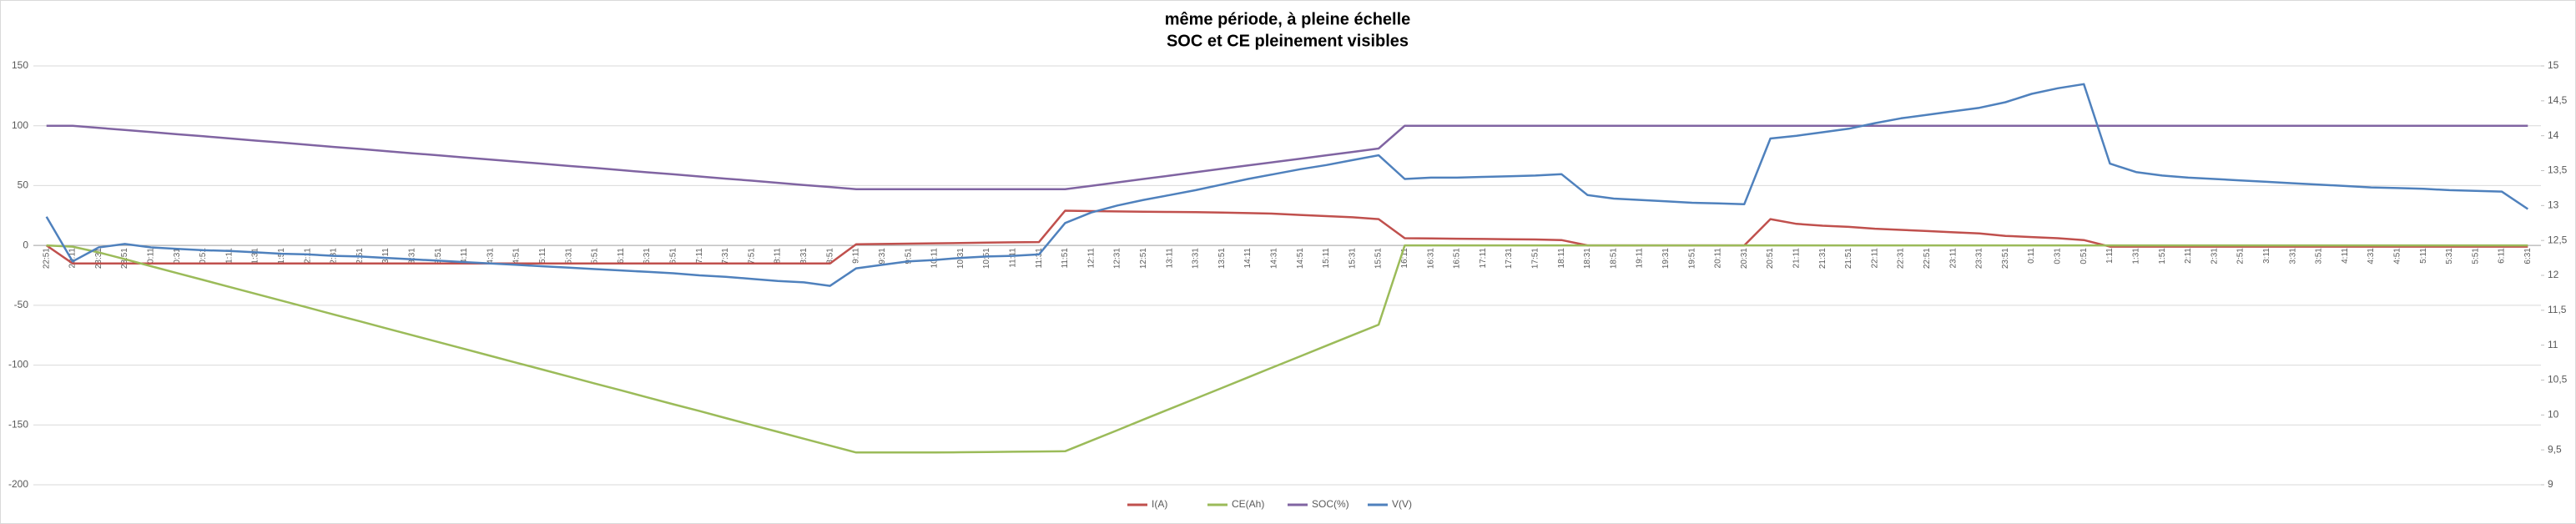  Describe the element at coordinates (2554, 275) in the screenshot. I see `y2-tick-label: 12` at that location.